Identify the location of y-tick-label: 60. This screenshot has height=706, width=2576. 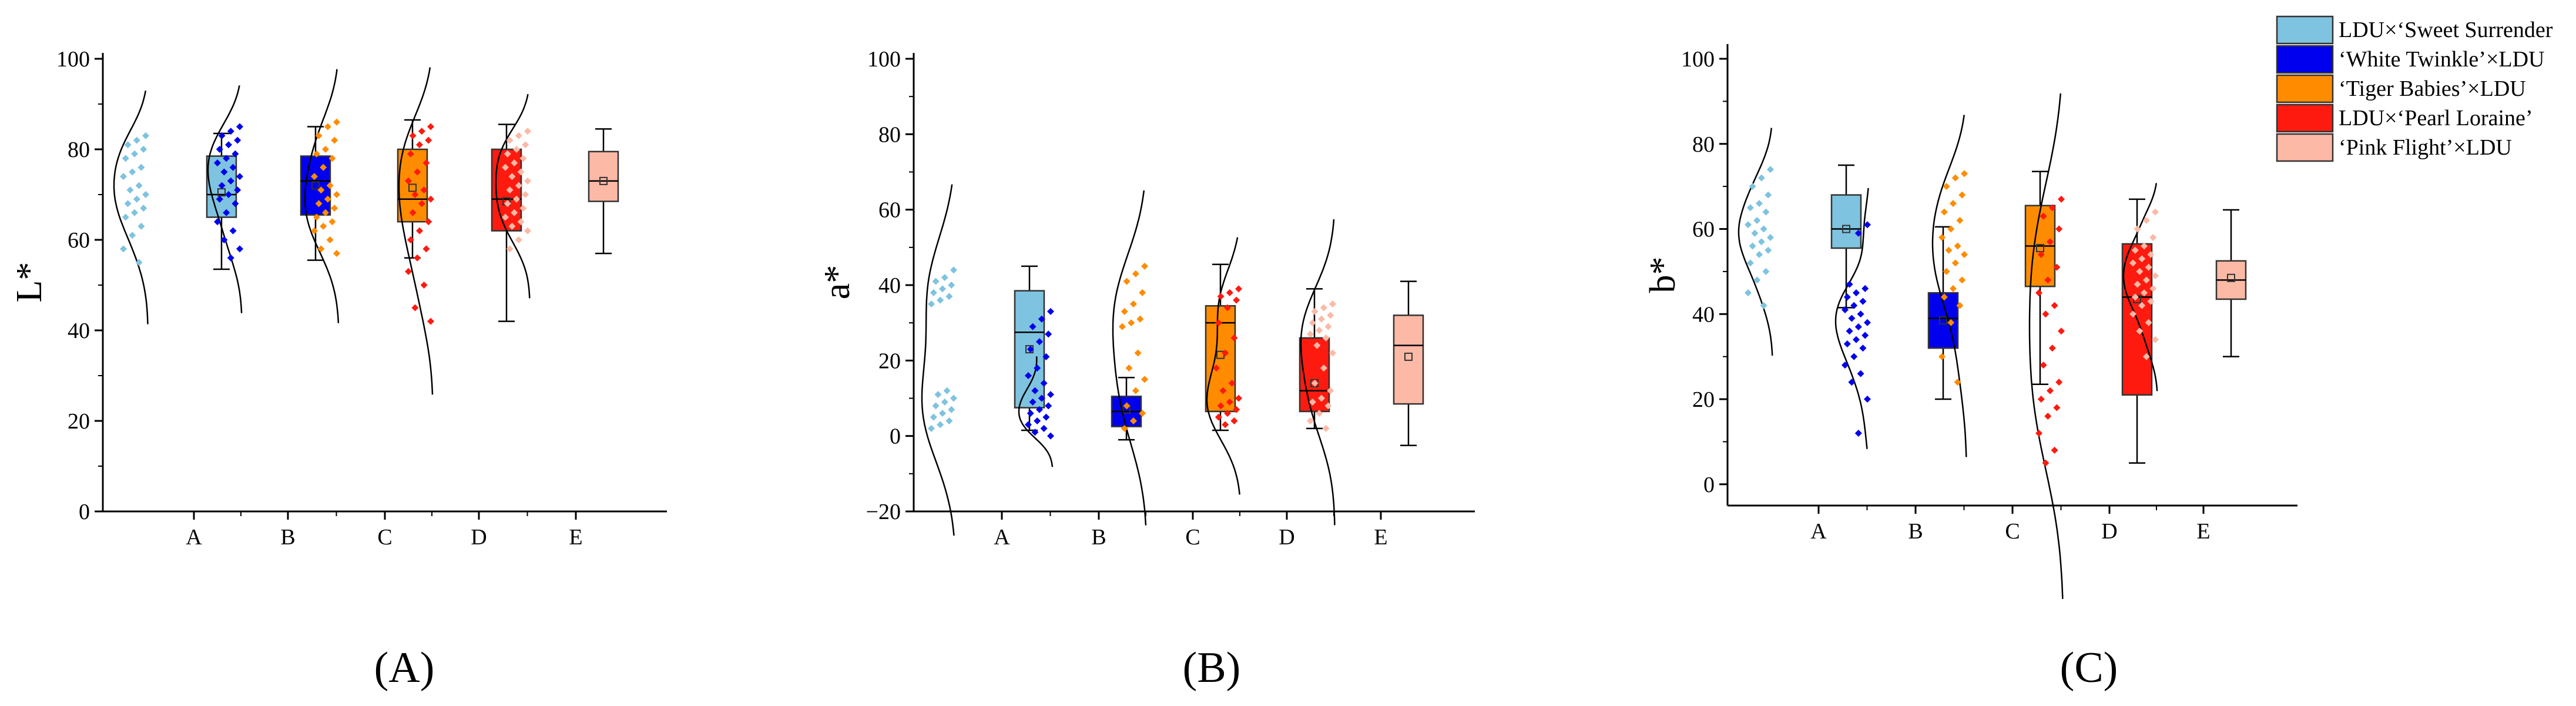
(890, 211).